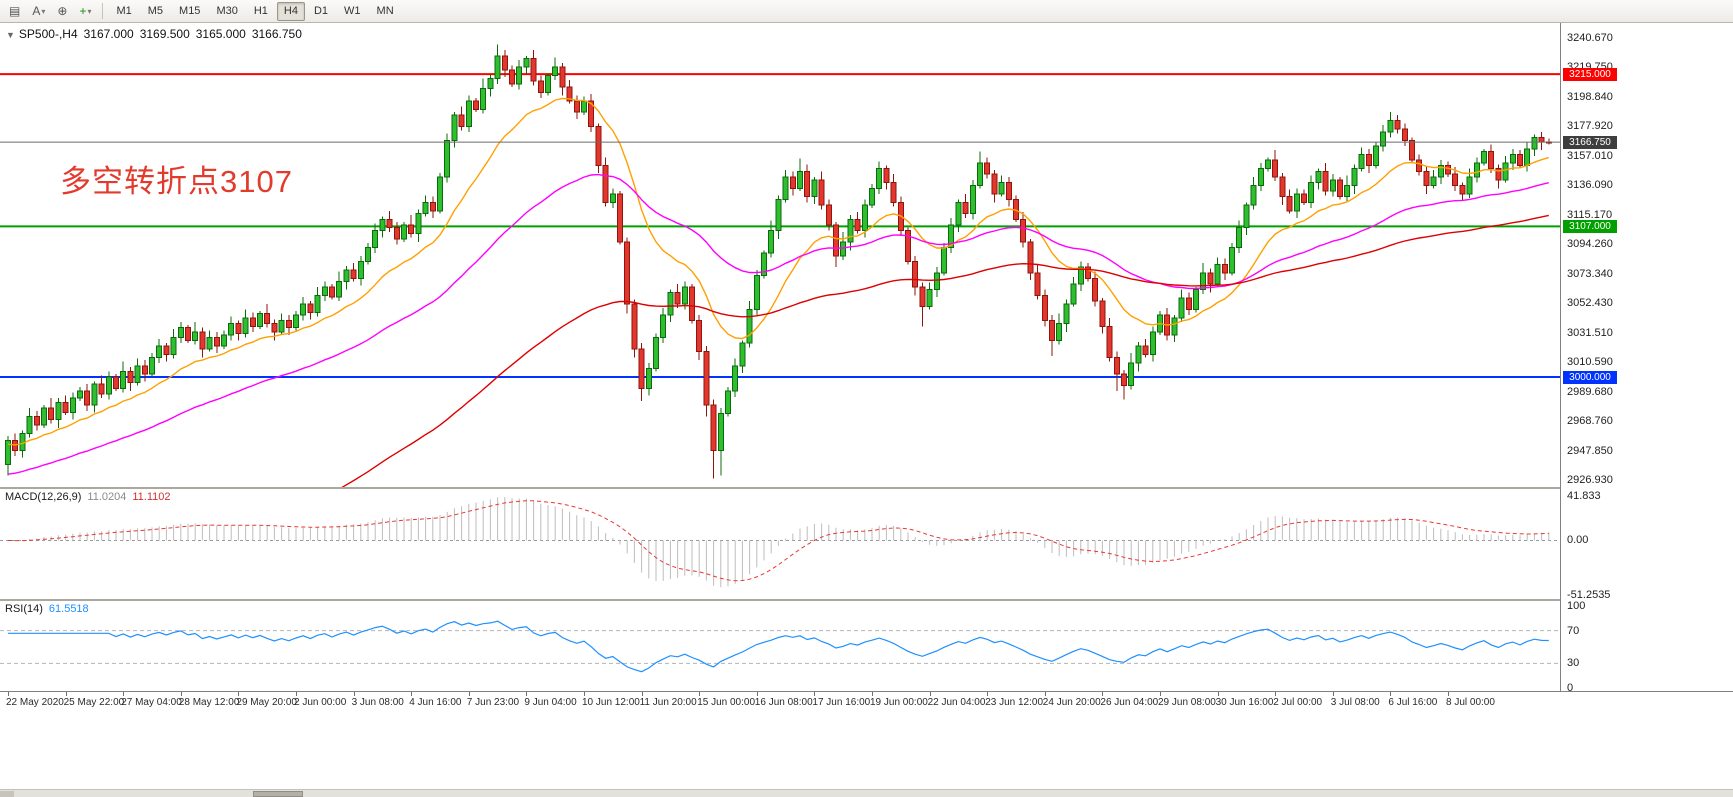  Describe the element at coordinates (1590, 391) in the screenshot. I see `price-axis-label: 2989.680` at that location.